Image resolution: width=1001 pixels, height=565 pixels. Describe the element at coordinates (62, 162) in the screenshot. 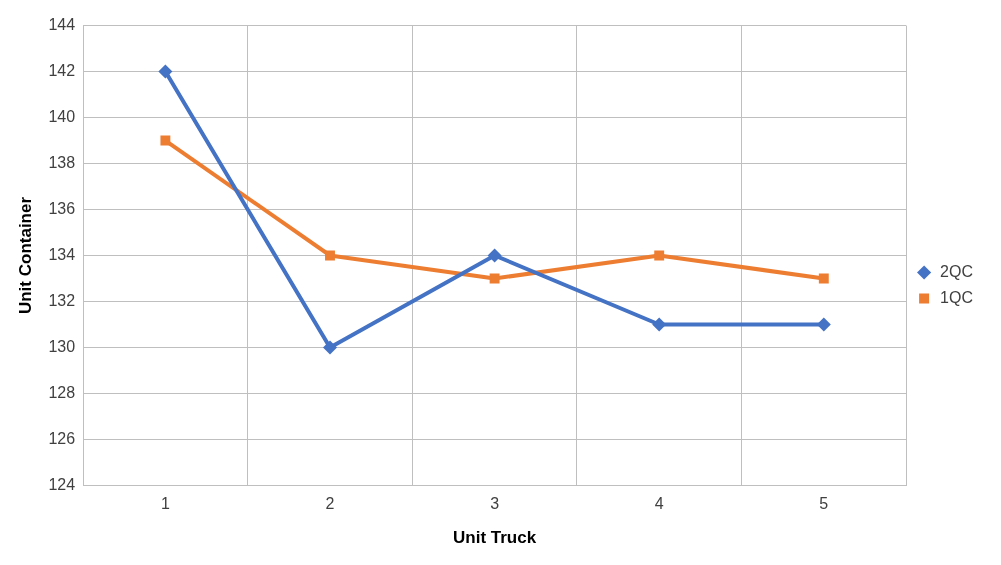

I see `y-tick-label: 138` at that location.